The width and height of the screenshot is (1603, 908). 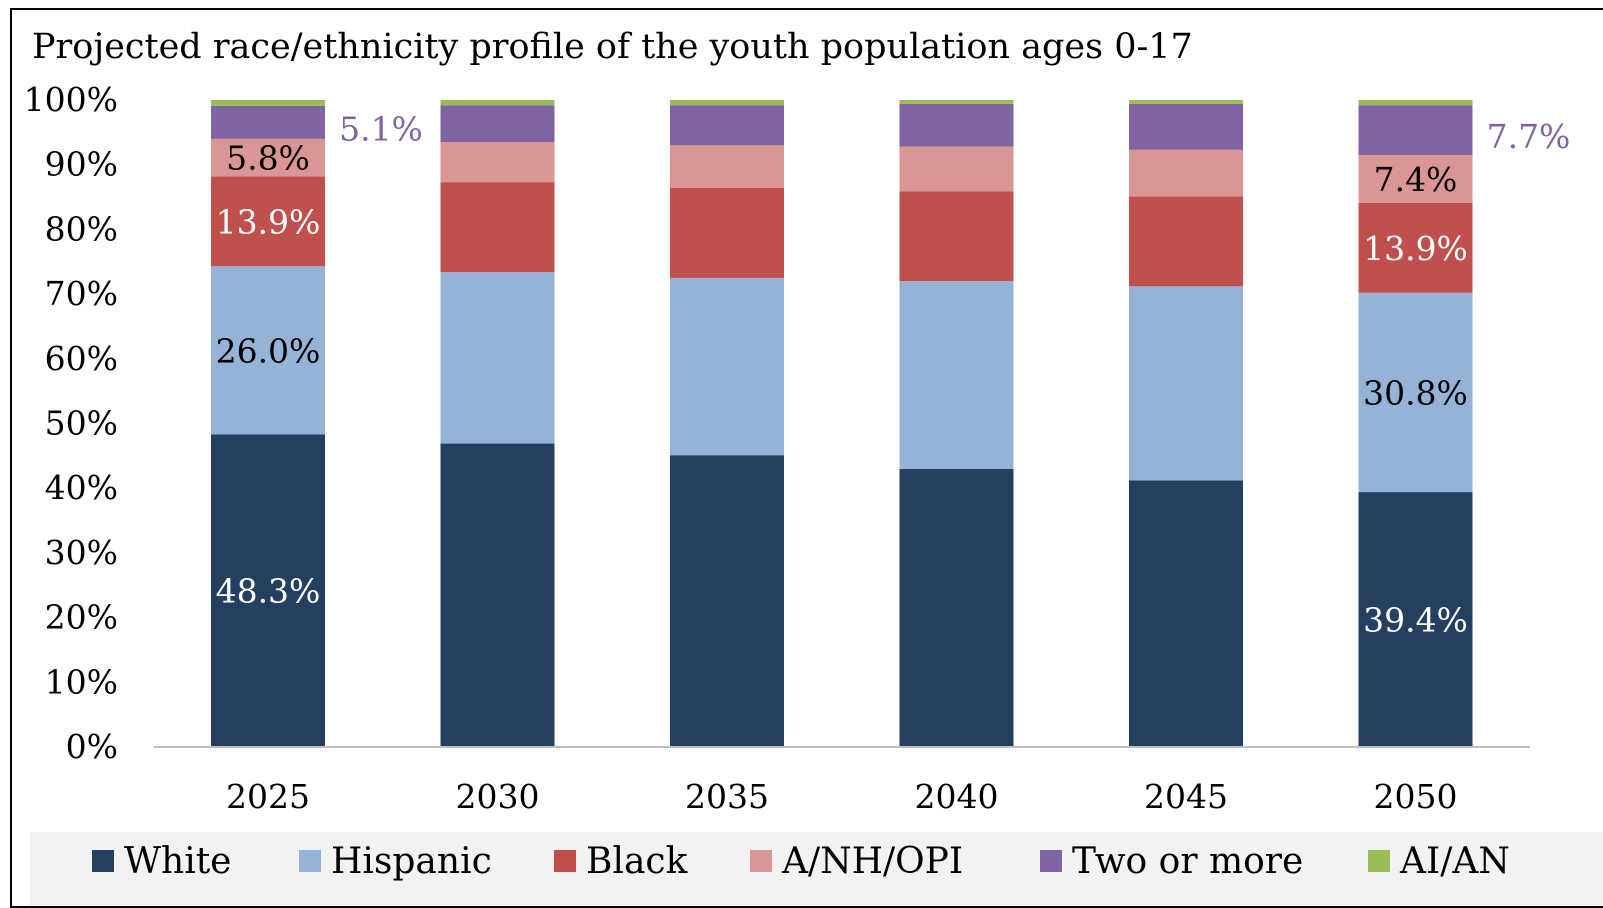 What do you see at coordinates (1416, 796) in the screenshot?
I see `x-tick-label: 2050` at bounding box center [1416, 796].